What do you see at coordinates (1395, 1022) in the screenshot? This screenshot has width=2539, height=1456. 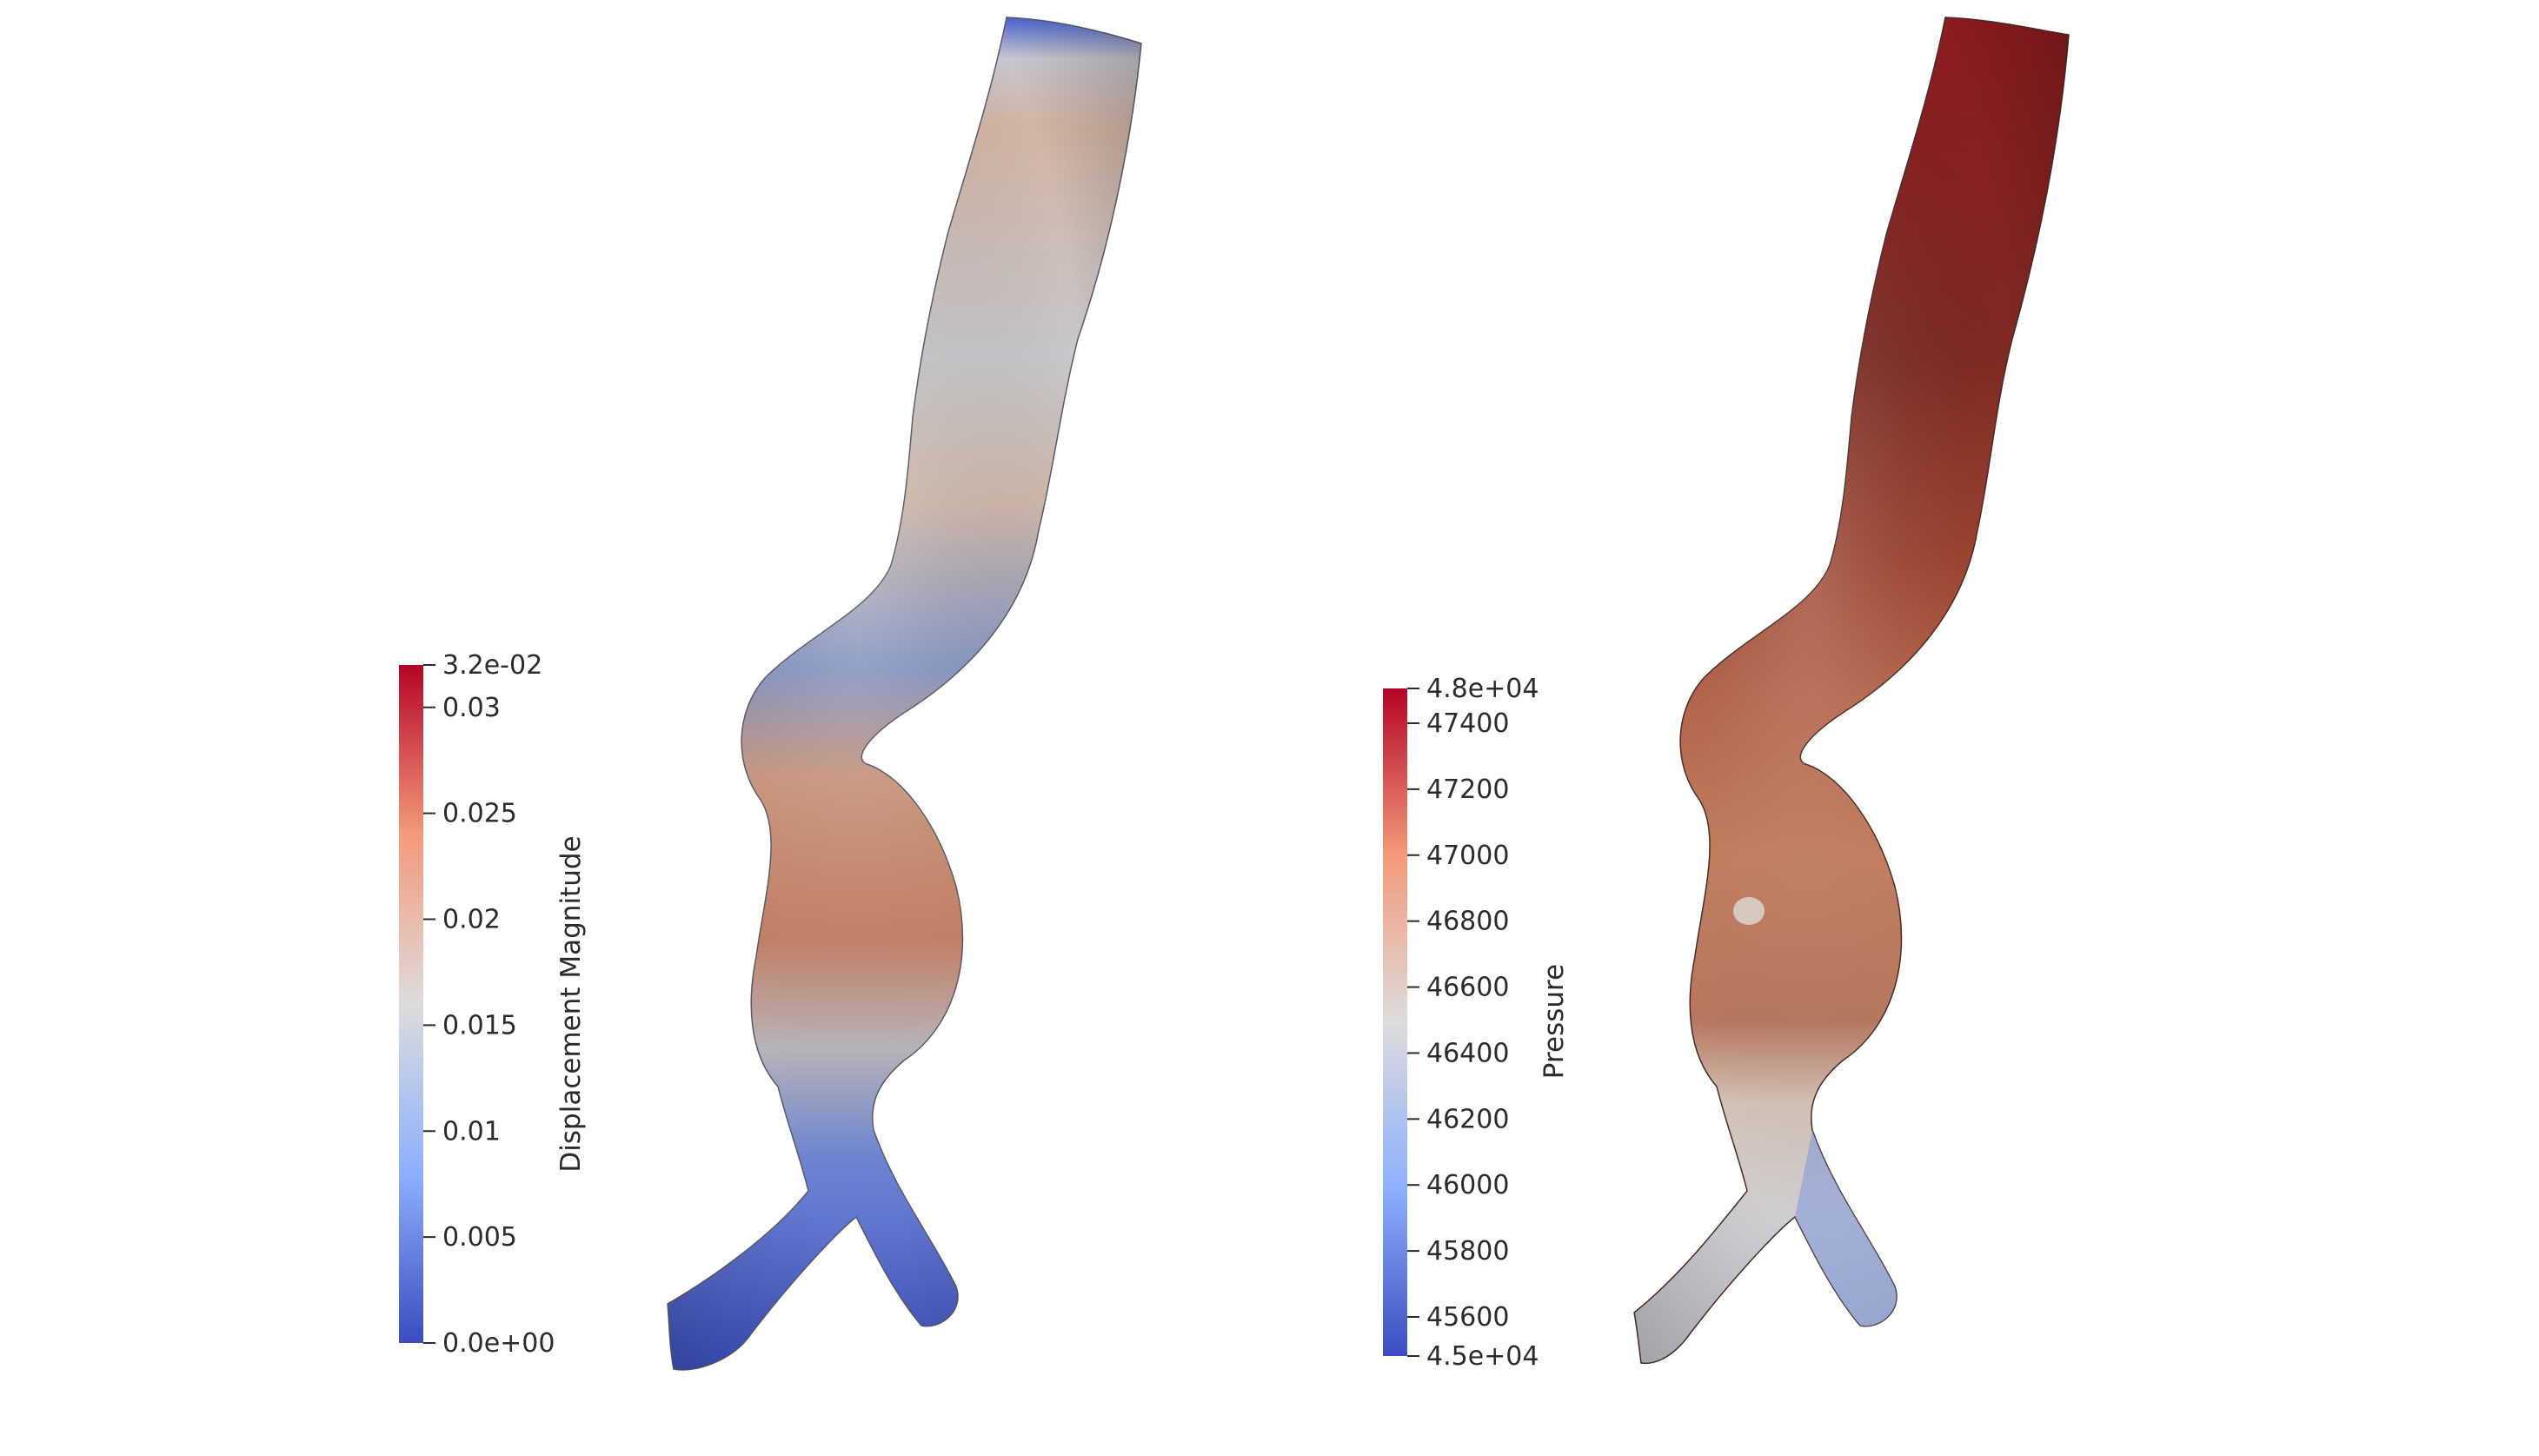 I see `pressure-colorbar-gradient` at bounding box center [1395, 1022].